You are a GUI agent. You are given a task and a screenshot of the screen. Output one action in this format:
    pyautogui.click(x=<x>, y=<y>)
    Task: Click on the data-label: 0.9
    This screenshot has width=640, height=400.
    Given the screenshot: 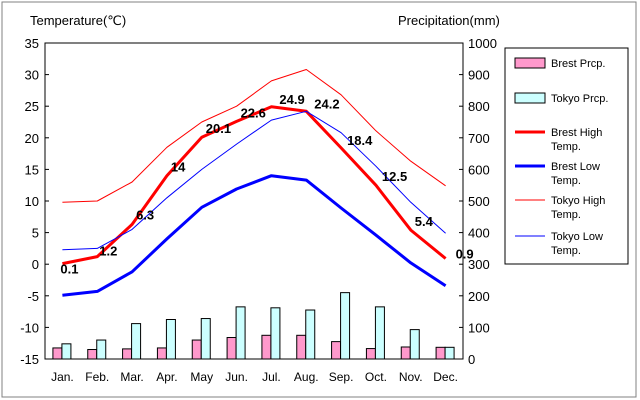 What is the action you would take?
    pyautogui.click(x=465, y=254)
    